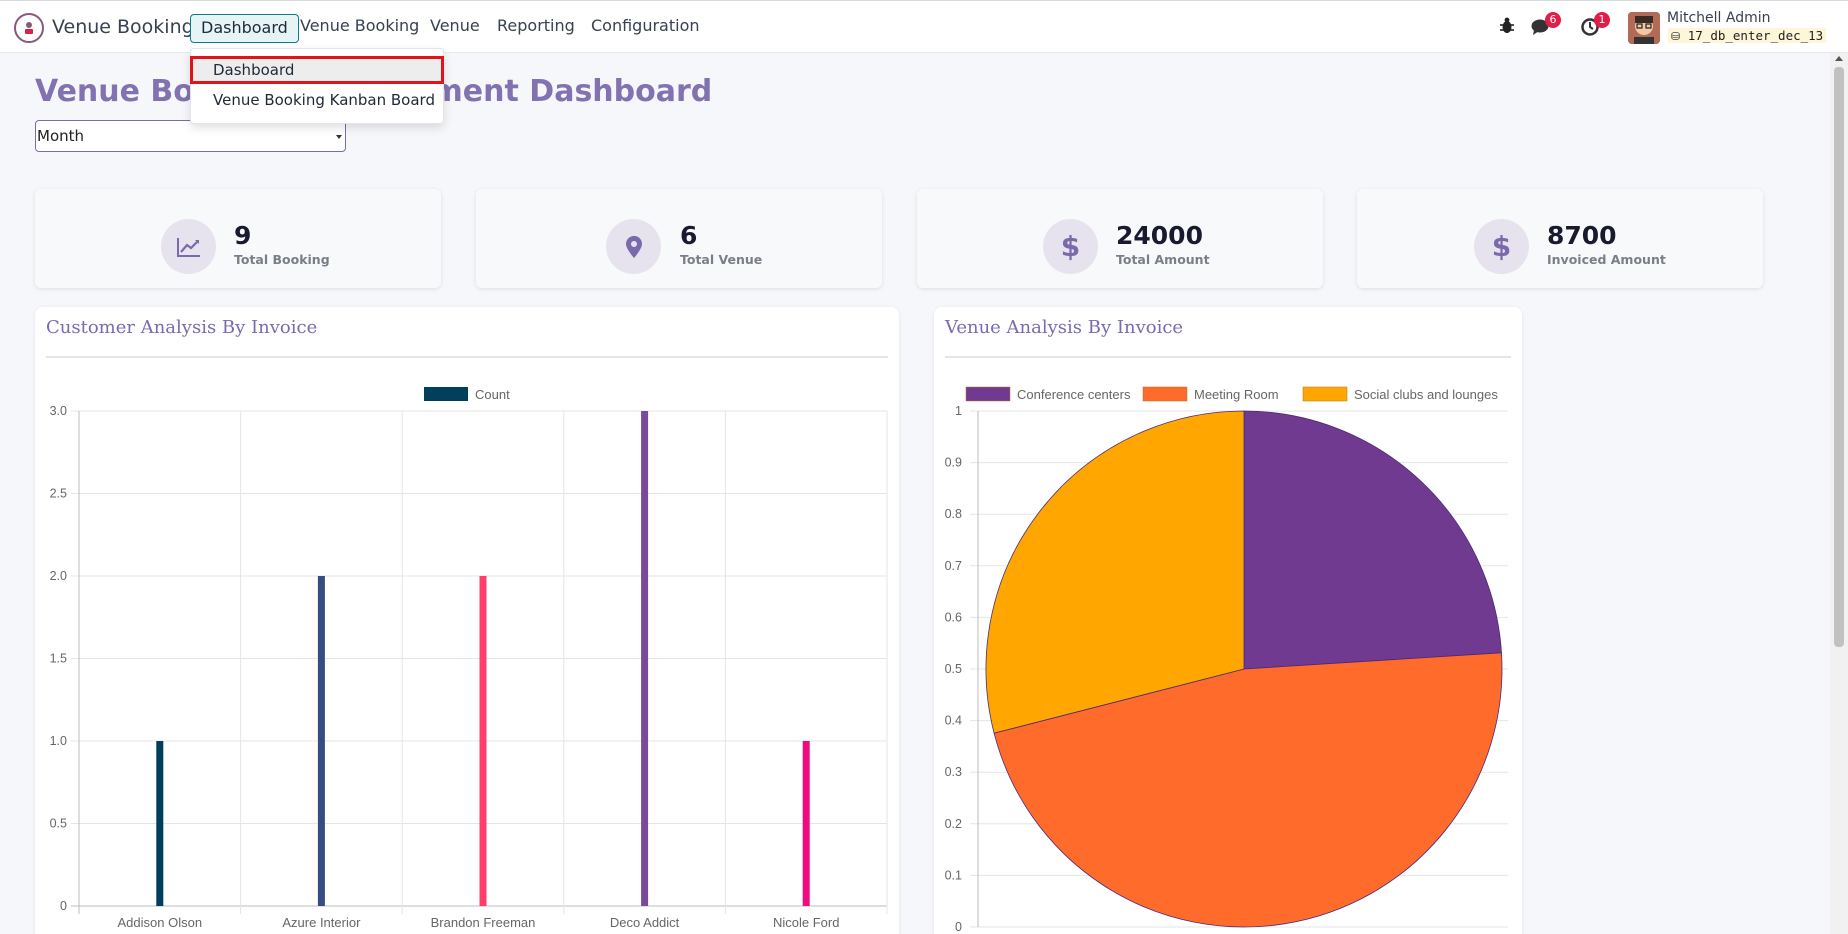 The height and width of the screenshot is (934, 1848). Describe the element at coordinates (1507, 28) in the screenshot. I see `debug-bug-icon` at that location.